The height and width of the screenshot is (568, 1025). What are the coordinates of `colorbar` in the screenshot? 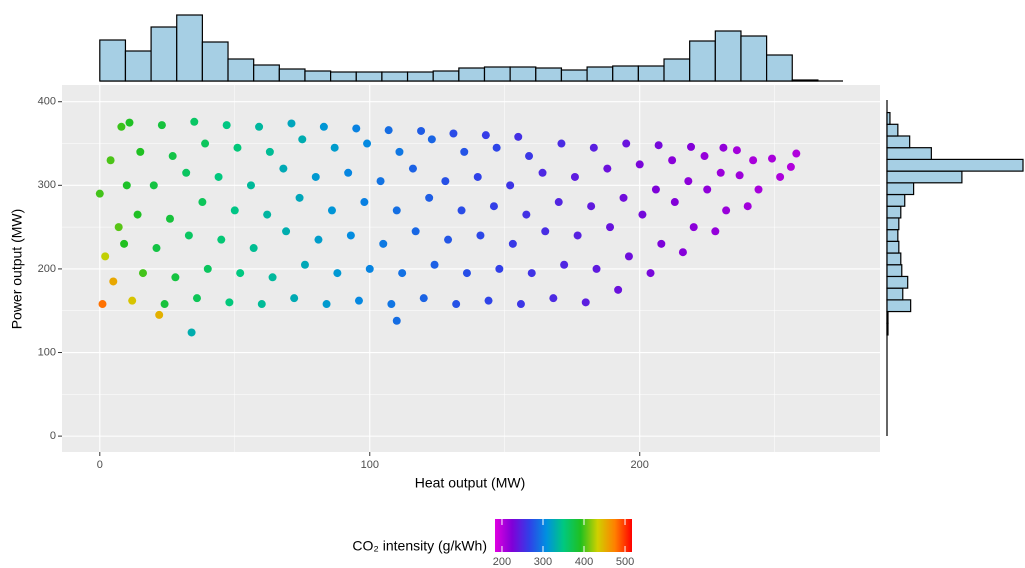 It's located at (563, 535).